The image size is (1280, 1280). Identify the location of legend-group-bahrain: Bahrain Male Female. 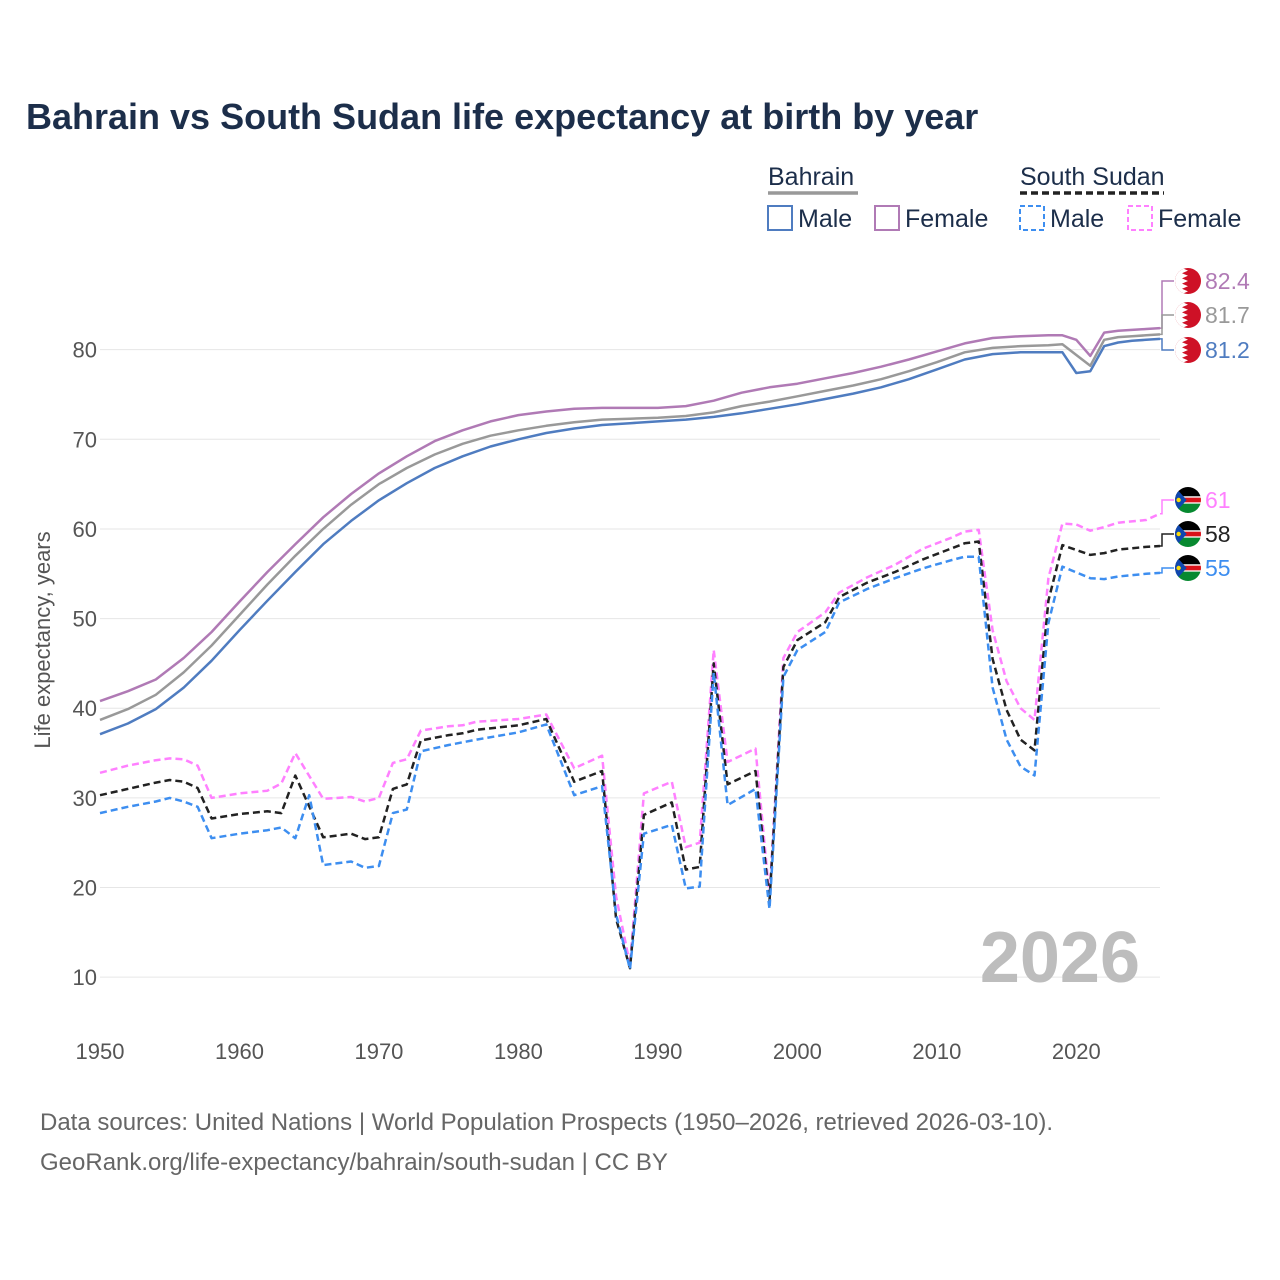
(877, 198).